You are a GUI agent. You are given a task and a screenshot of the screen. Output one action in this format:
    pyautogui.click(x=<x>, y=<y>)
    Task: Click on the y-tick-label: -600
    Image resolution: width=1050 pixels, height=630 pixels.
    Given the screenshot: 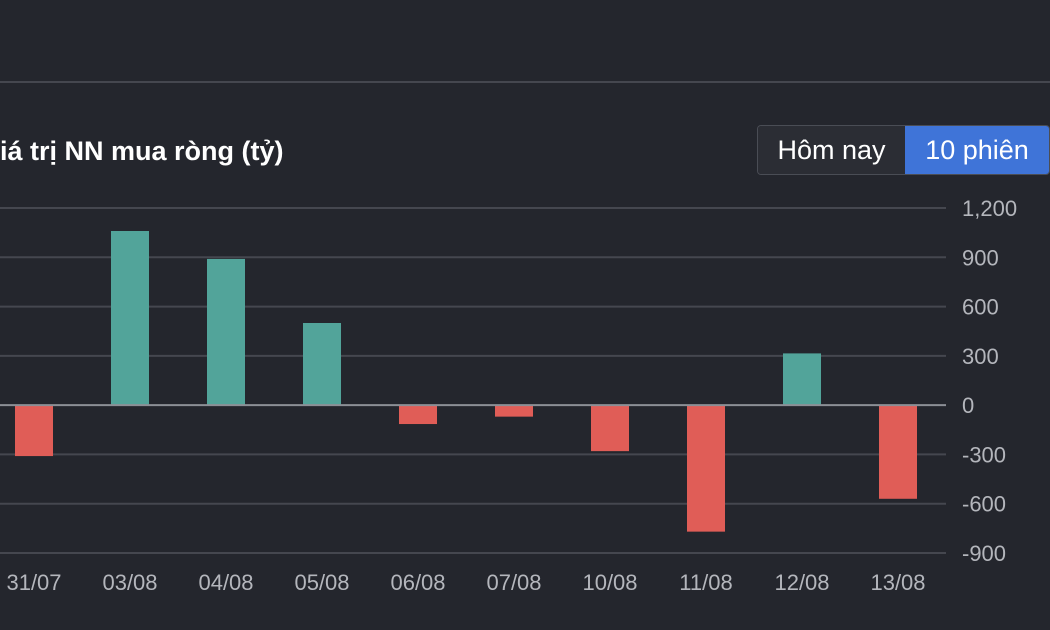 What is the action you would take?
    pyautogui.click(x=984, y=504)
    